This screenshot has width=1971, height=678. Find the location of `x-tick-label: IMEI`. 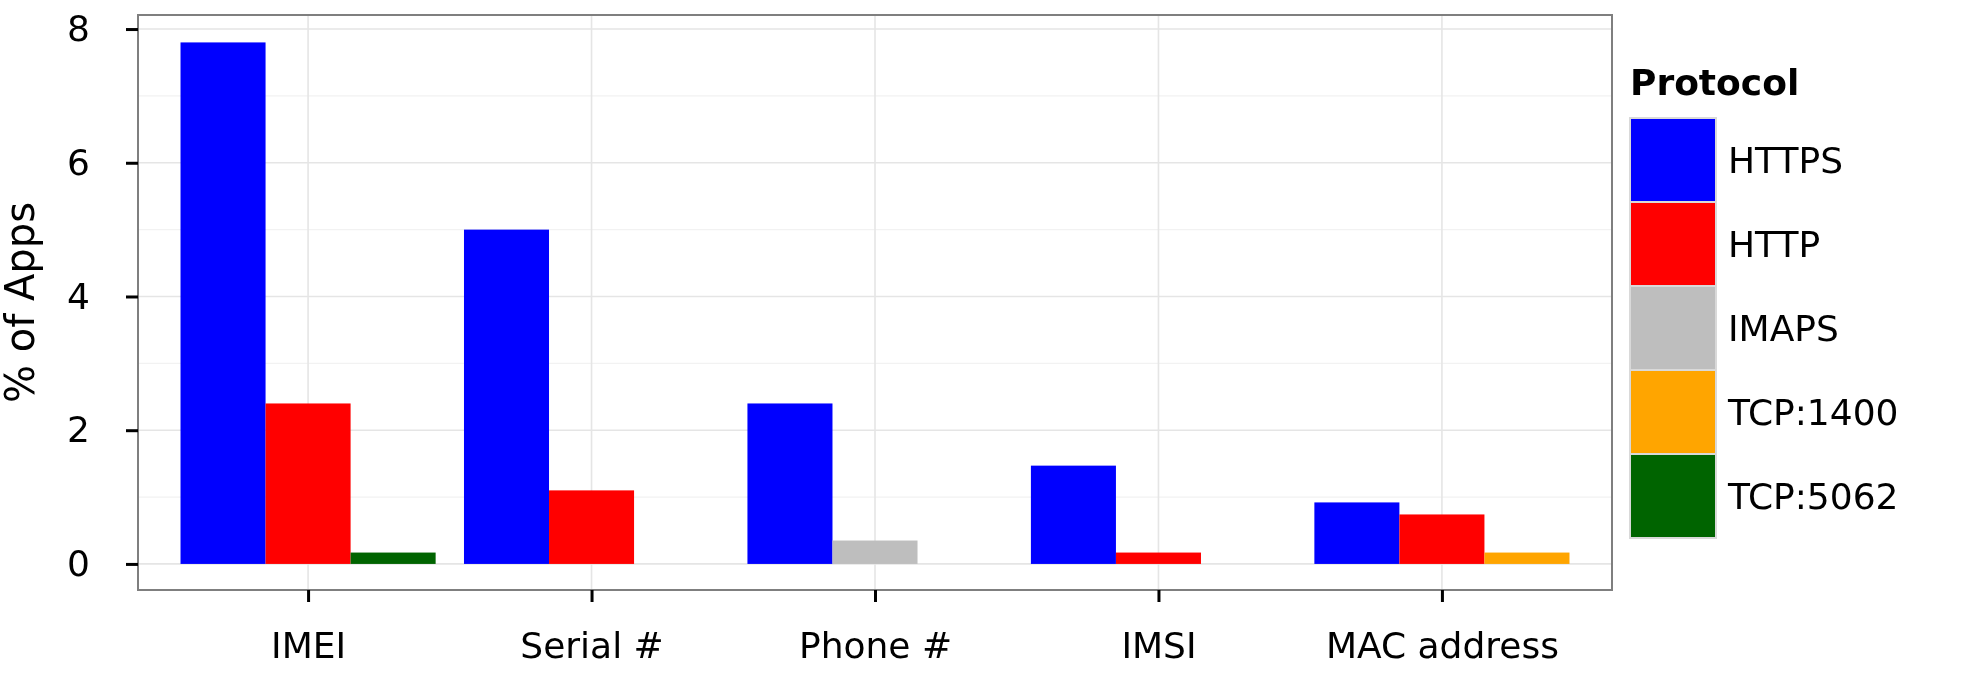

x-tick-label: IMEI is located at coordinates (309, 645).